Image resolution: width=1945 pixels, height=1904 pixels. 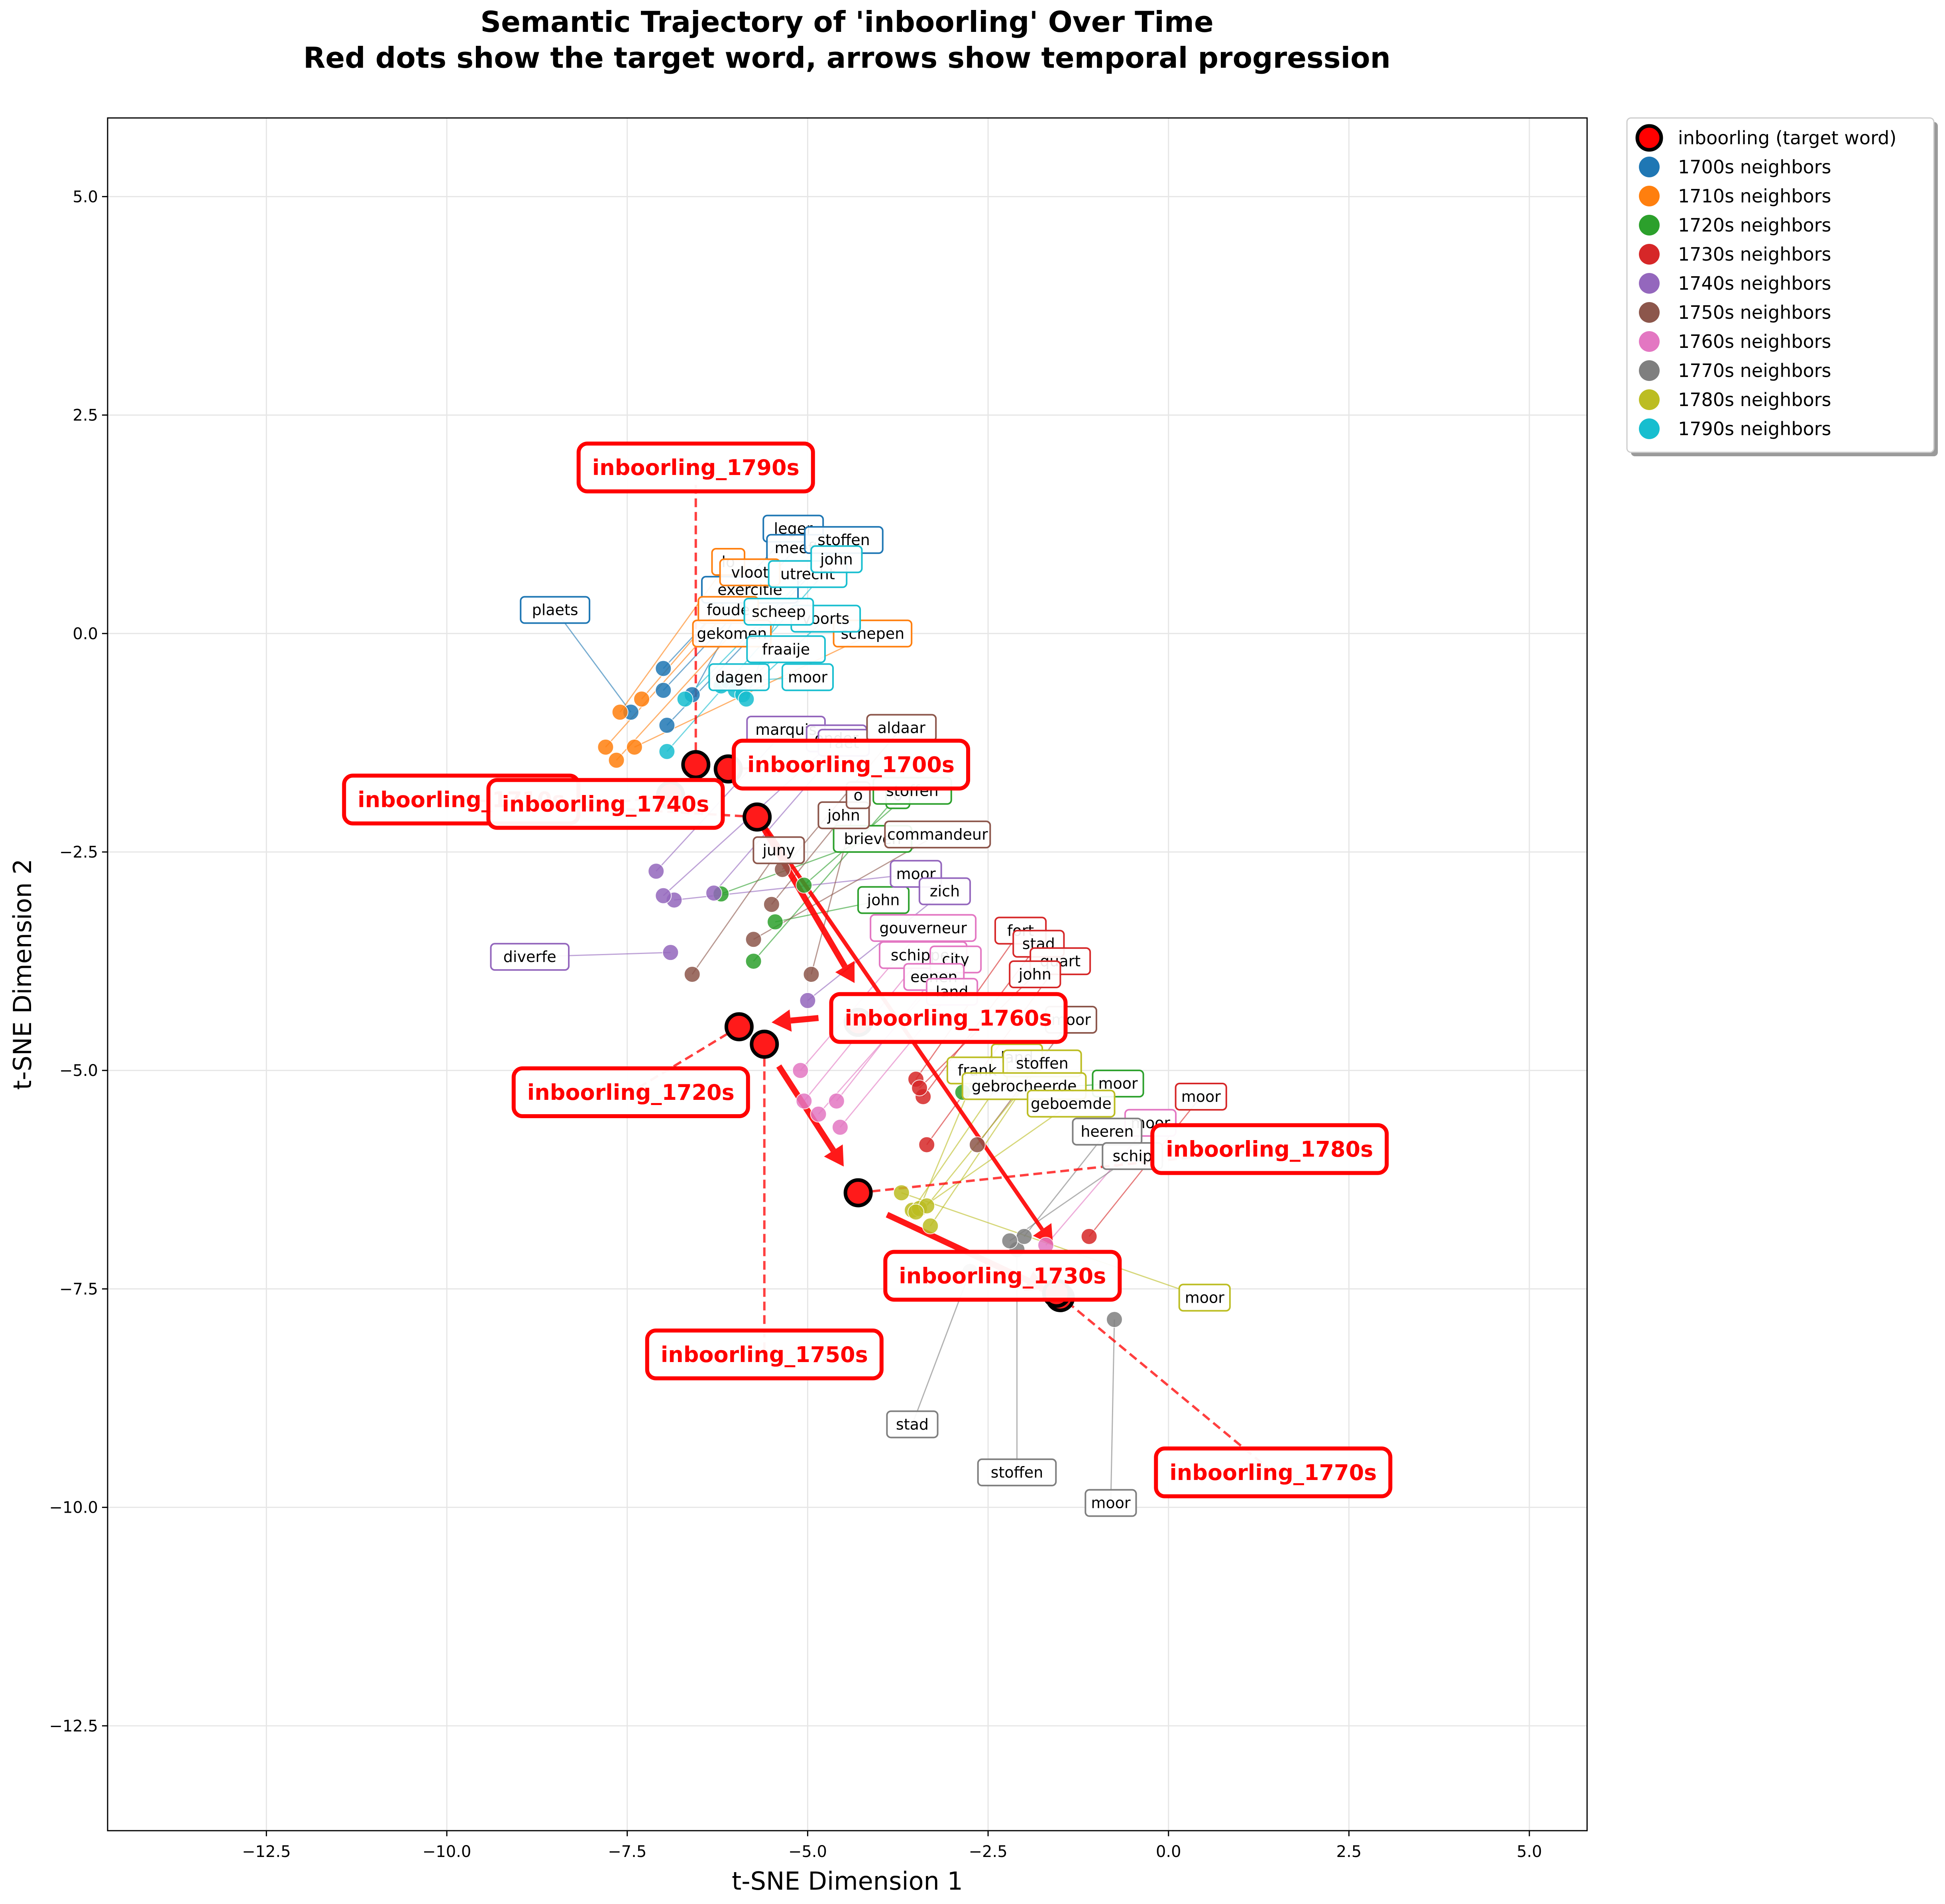 I want to click on neighbor-label: commandeur, so click(x=937, y=835).